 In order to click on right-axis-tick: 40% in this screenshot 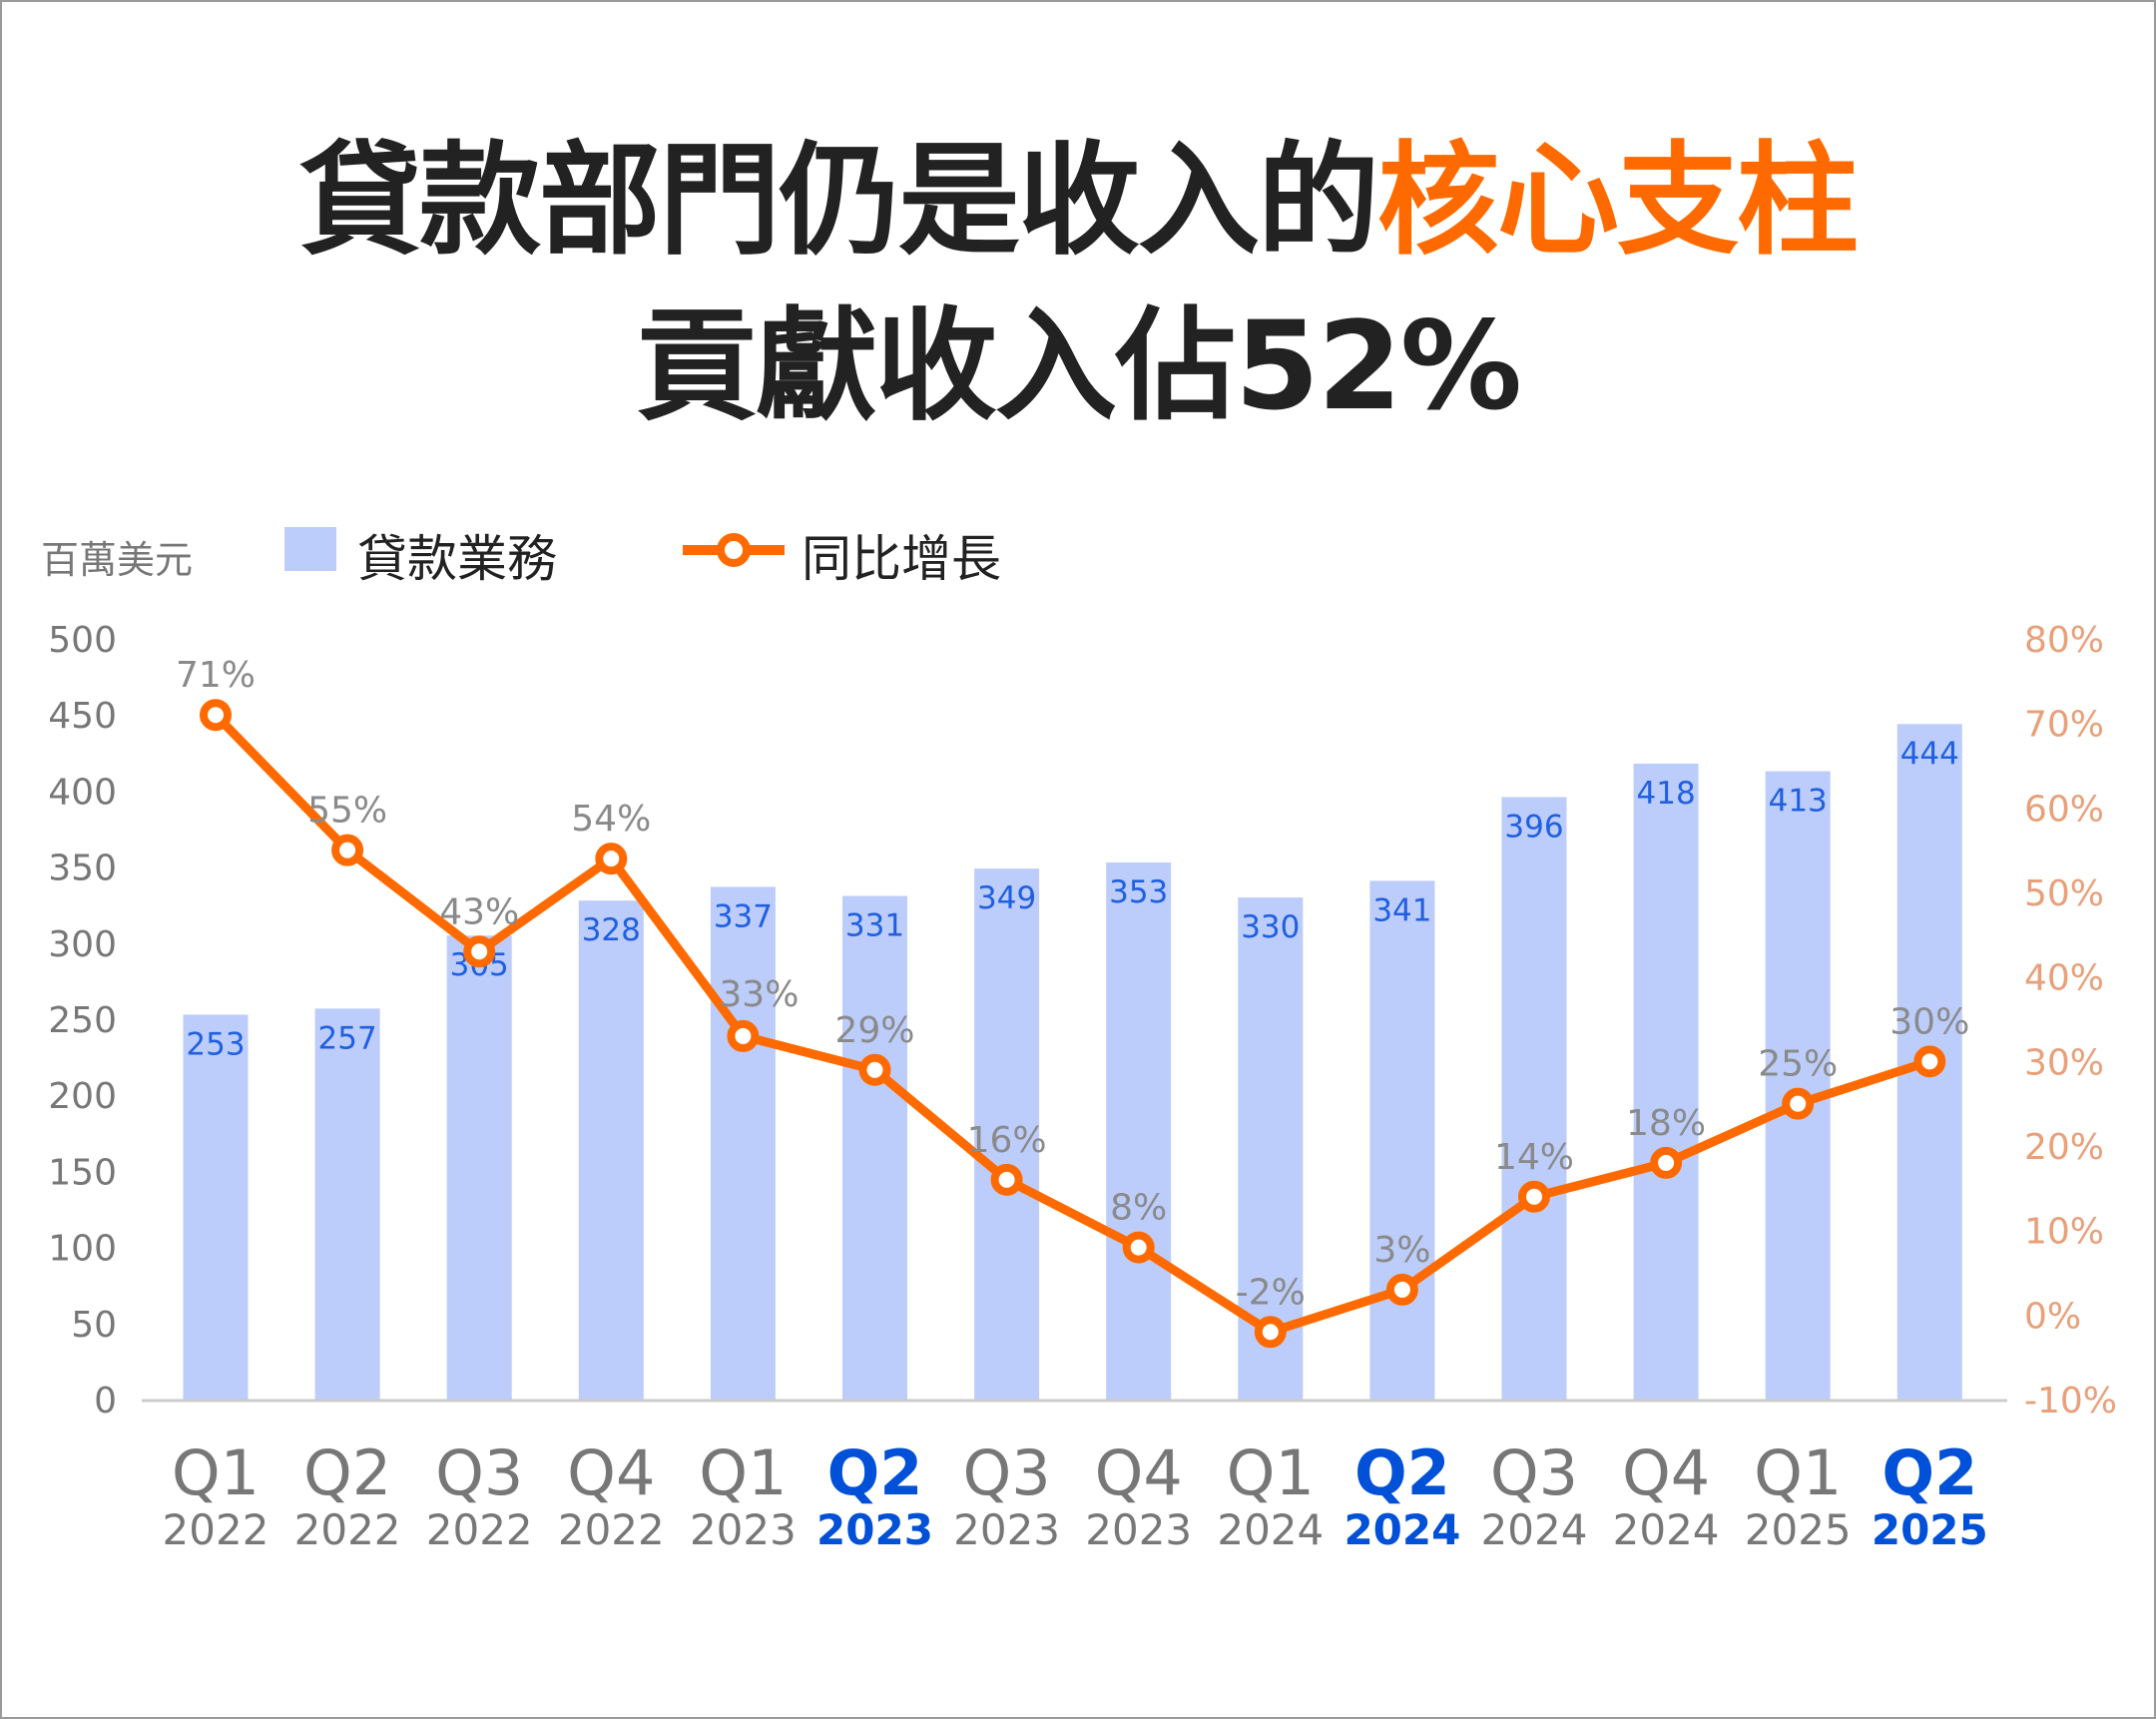, I will do `click(2064, 978)`.